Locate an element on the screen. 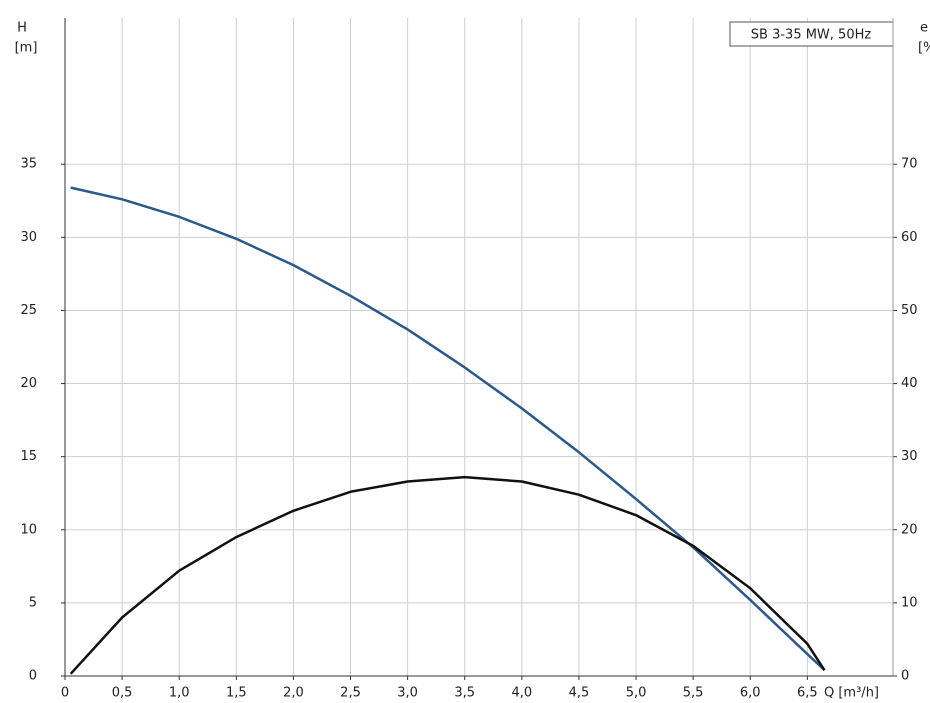  y-tick-label: 0 is located at coordinates (33, 676).